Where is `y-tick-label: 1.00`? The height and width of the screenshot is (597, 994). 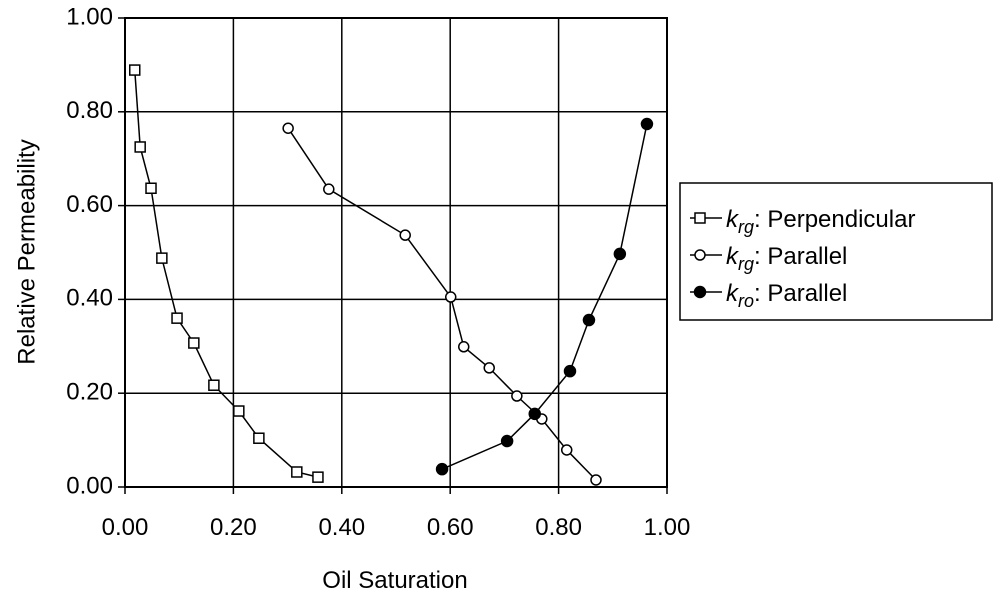 y-tick-label: 1.00 is located at coordinates (89, 16).